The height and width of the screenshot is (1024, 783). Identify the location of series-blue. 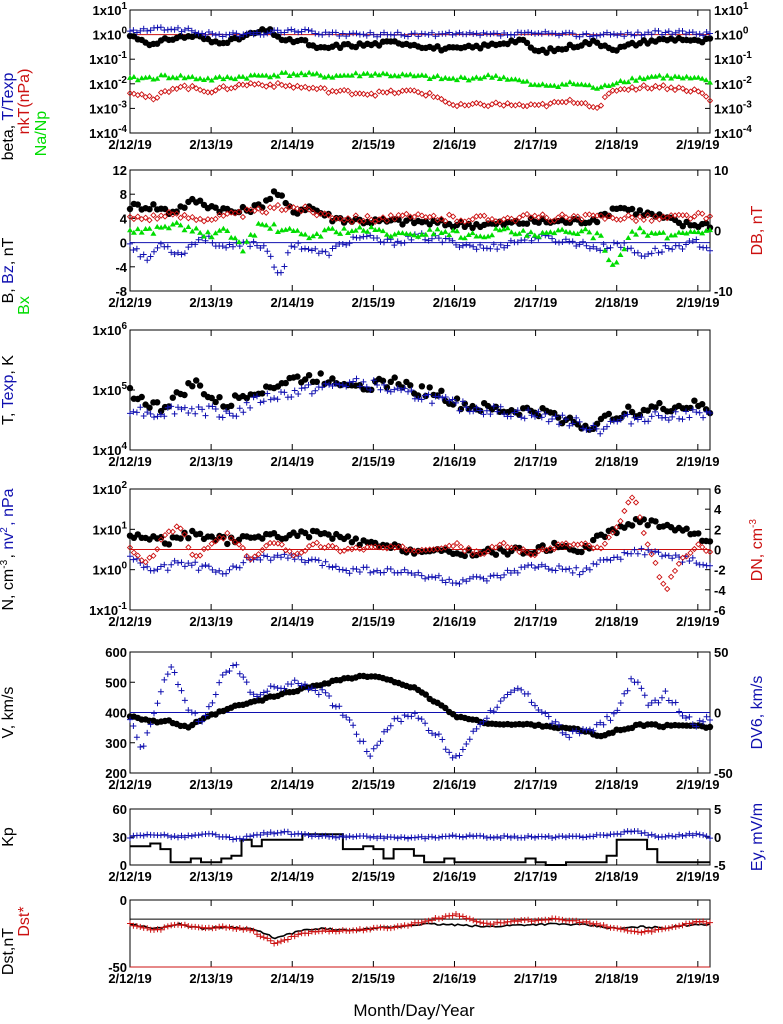
(420, 253).